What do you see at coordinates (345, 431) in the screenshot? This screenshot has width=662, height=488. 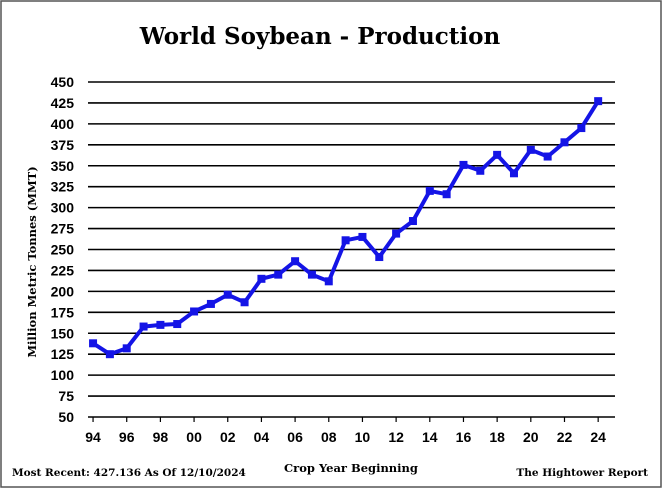 I see `x-tick-labels: 94 96 98 00 02 04 06 08 10 12 14 16 18 20 22 24` at bounding box center [345, 431].